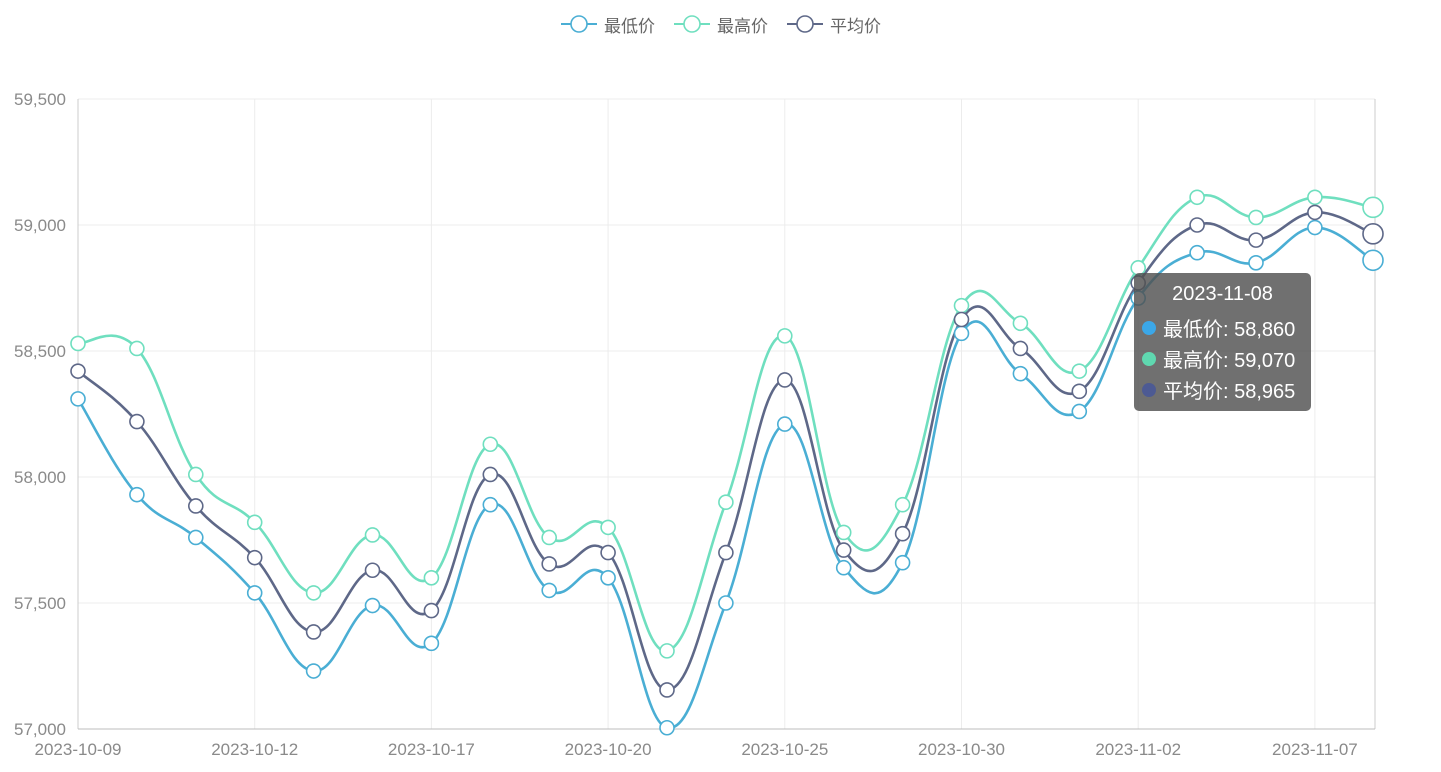 The width and height of the screenshot is (1441, 772). I want to click on y-tick-label: 59,500, so click(40, 99).